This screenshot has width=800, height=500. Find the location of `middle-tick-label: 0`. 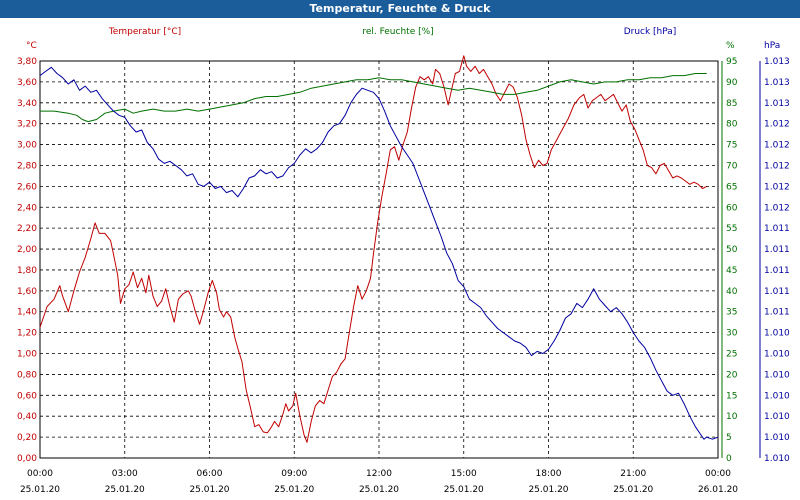

middle-tick-label: 0 is located at coordinates (729, 459).